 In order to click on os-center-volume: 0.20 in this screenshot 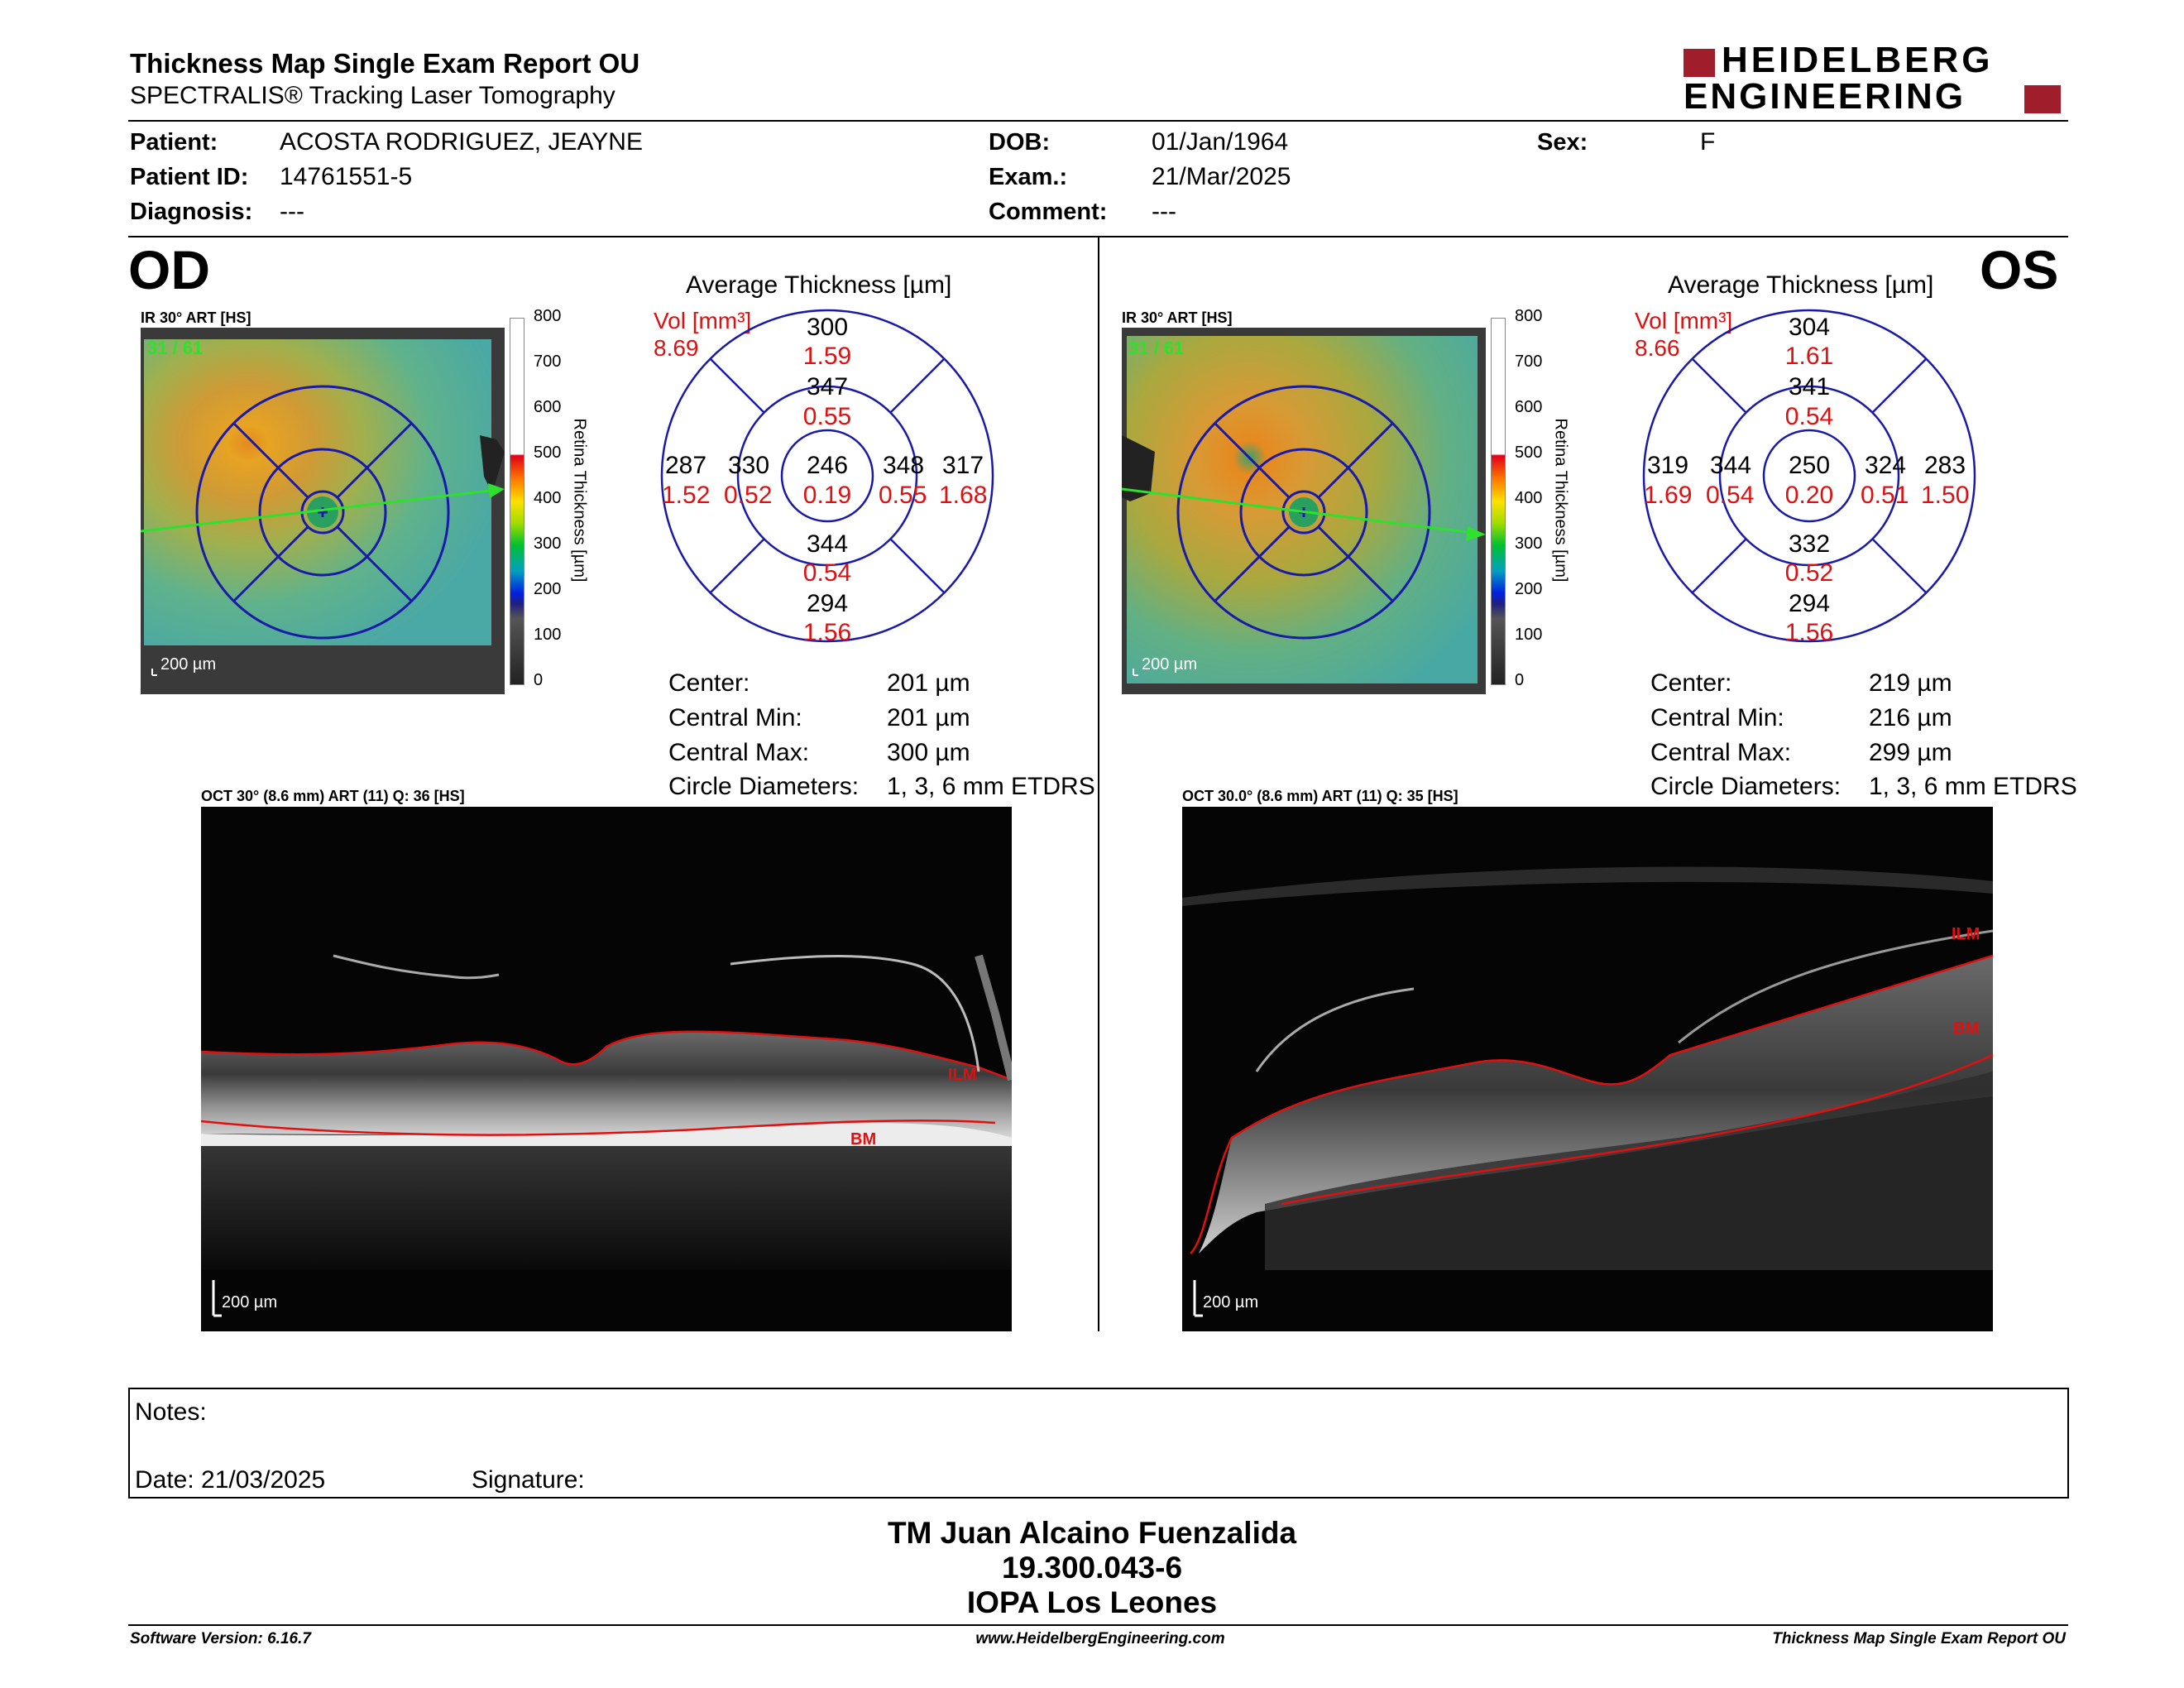, I will do `click(1809, 495)`.